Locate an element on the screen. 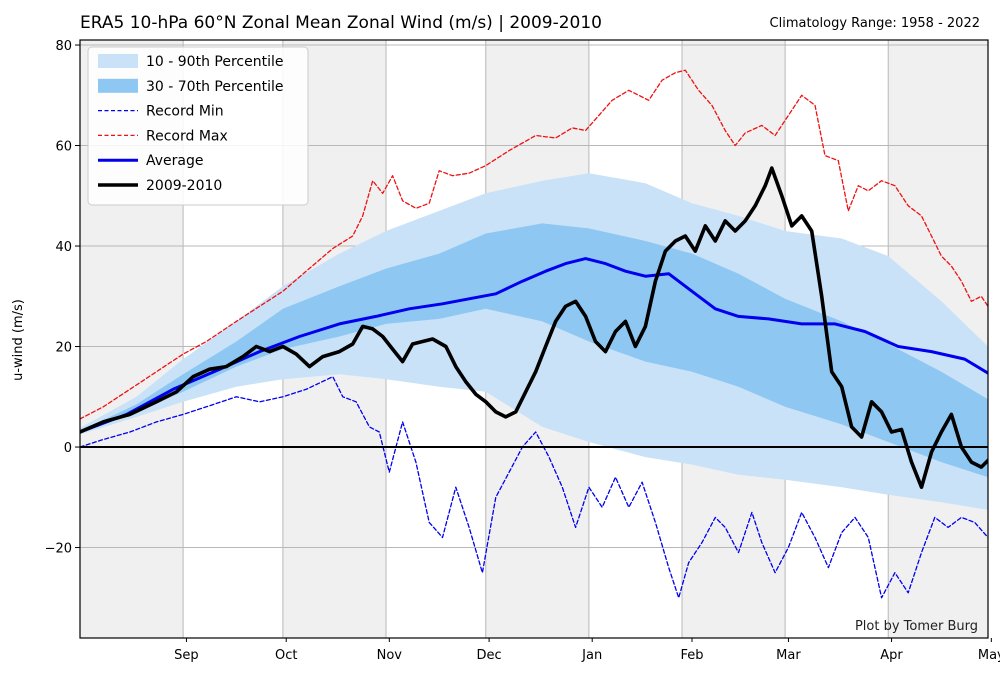  y-tick-label-4: 60 is located at coordinates (63, 147).